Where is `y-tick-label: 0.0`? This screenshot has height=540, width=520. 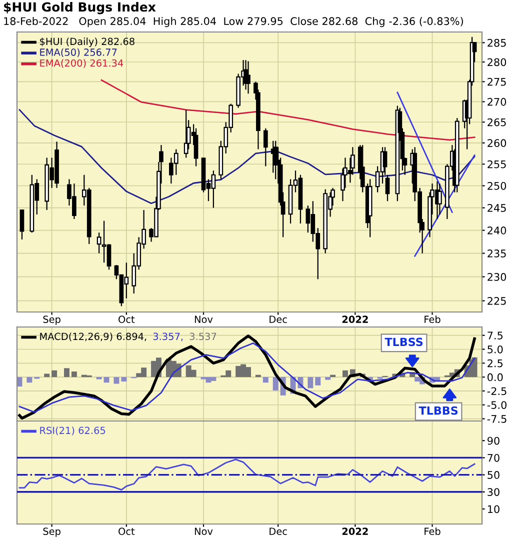 y-tick-label: 0.0 is located at coordinates (495, 377).